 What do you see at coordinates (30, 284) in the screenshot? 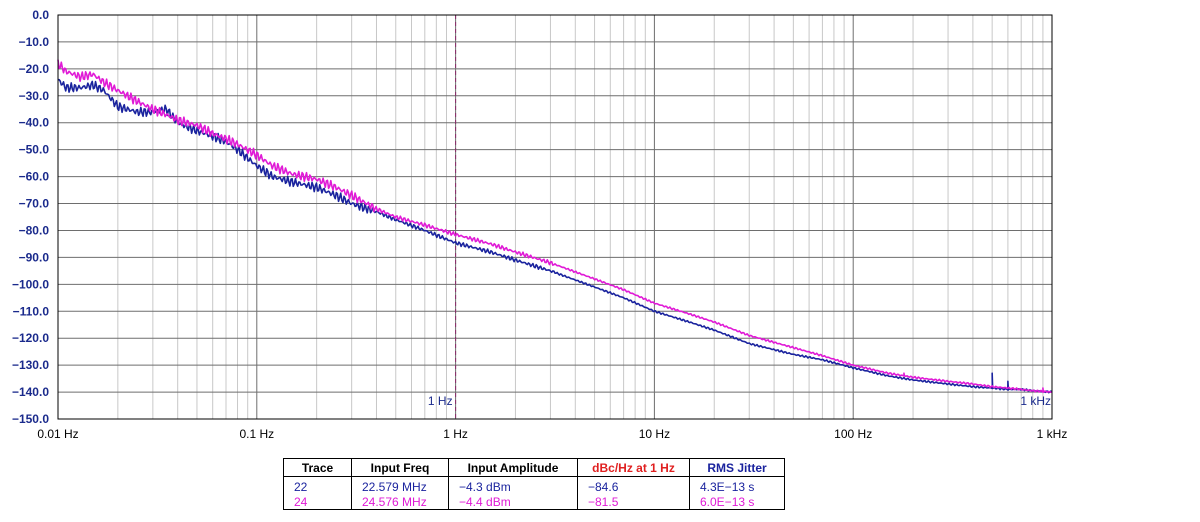
I see `y-tick-label: −100.0` at bounding box center [30, 284].